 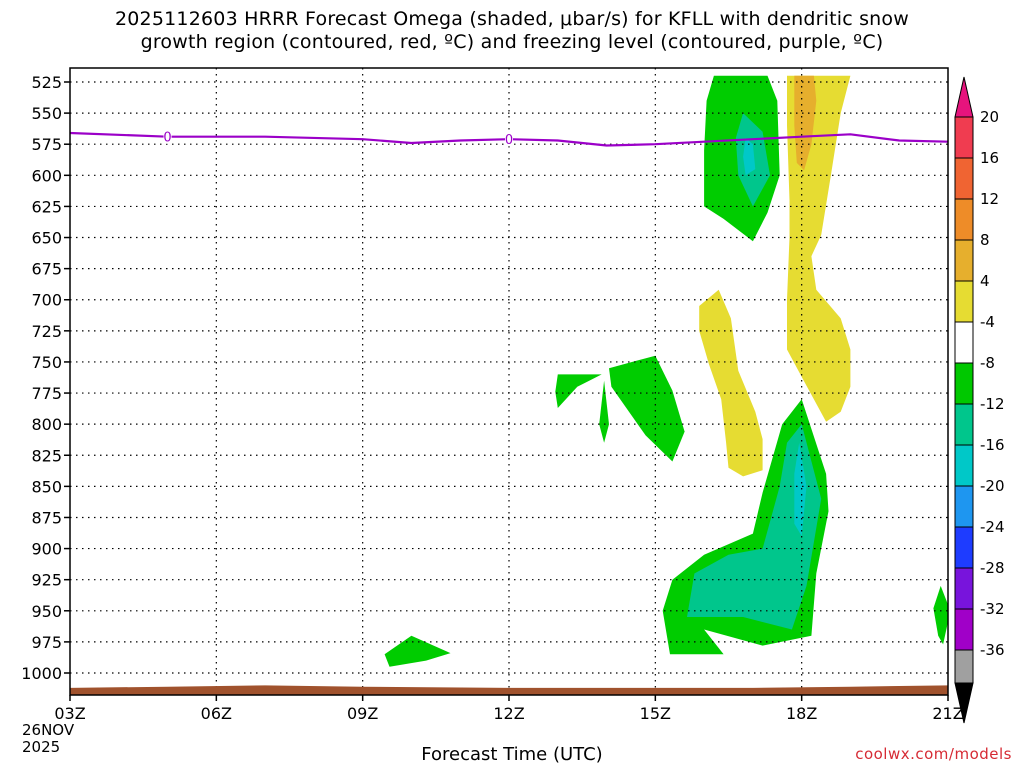 What do you see at coordinates (800, 489) in the screenshot?
I see `omega-region-cyan-lower` at bounding box center [800, 489].